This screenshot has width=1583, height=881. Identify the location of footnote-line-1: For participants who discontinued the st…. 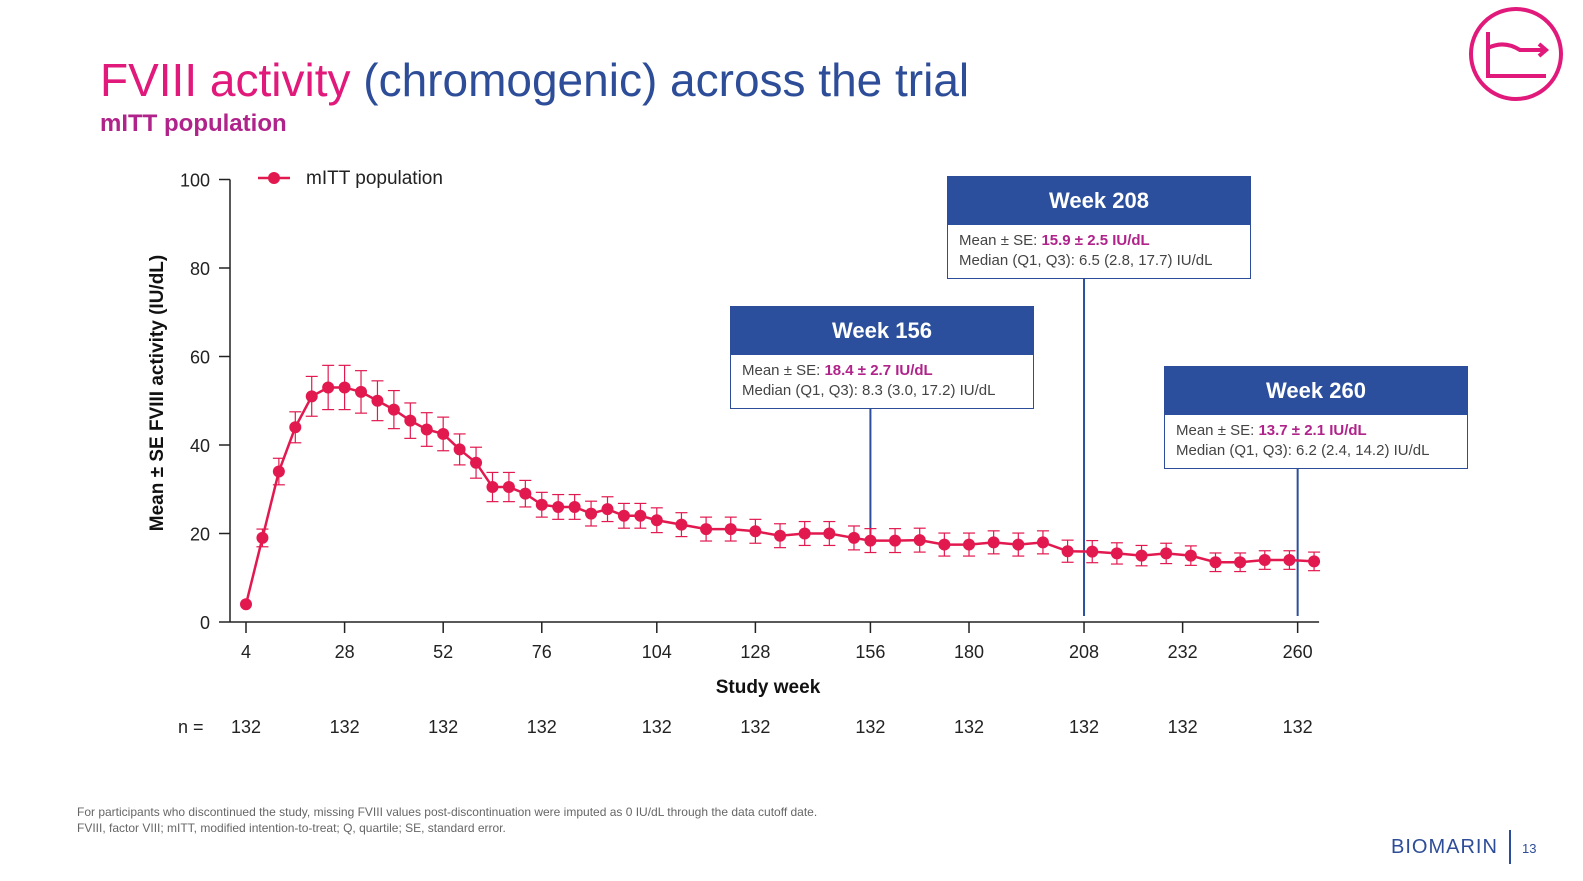
(447, 812).